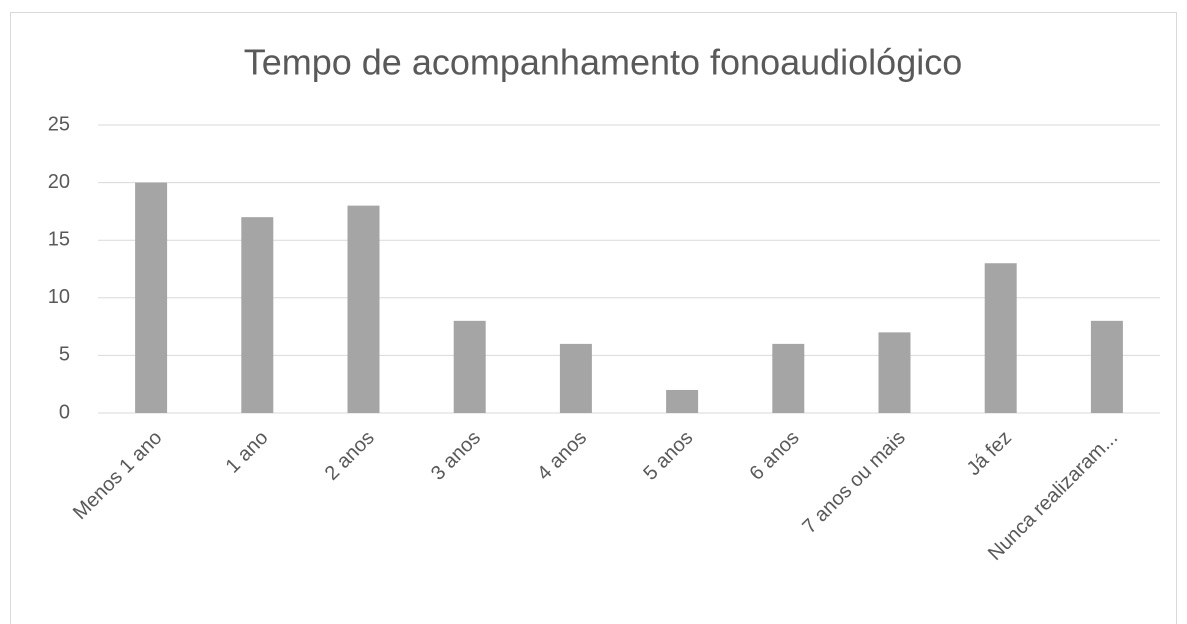  I want to click on y-tick-label: 5, so click(64, 355).